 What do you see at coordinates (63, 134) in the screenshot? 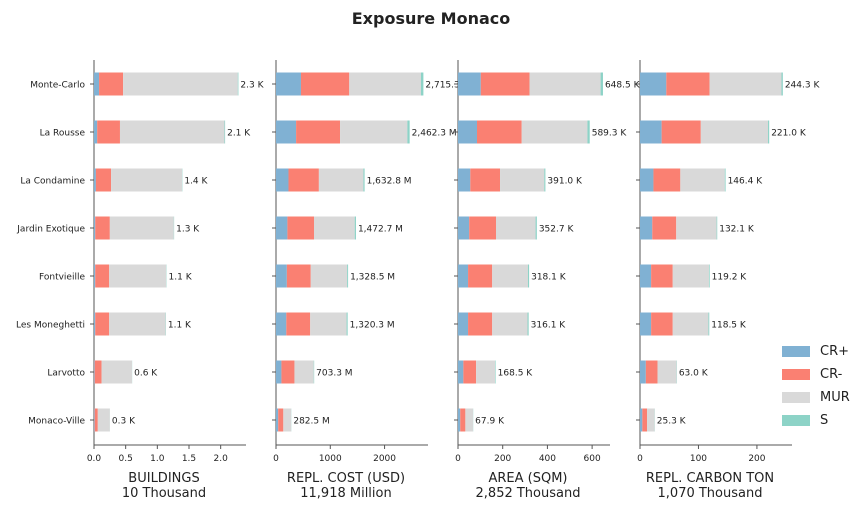
I see `y-tick-label: La Rousse` at bounding box center [63, 134].